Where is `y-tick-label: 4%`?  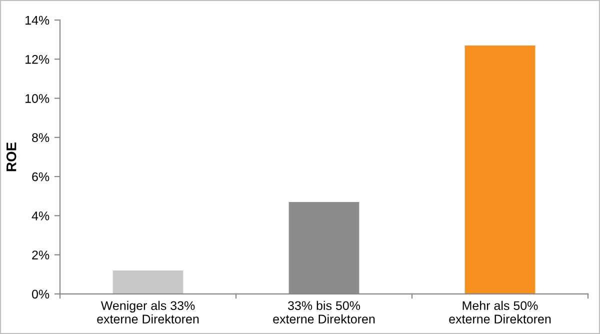
y-tick-label: 4% is located at coordinates (41, 216).